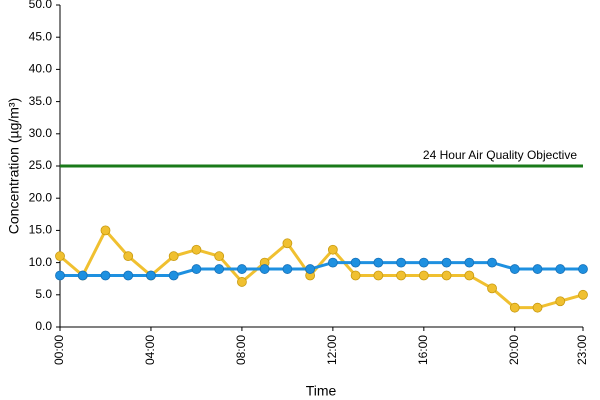 The image size is (600, 400). Describe the element at coordinates (43, 326) in the screenshot. I see `y-tick-label: 0.0` at that location.